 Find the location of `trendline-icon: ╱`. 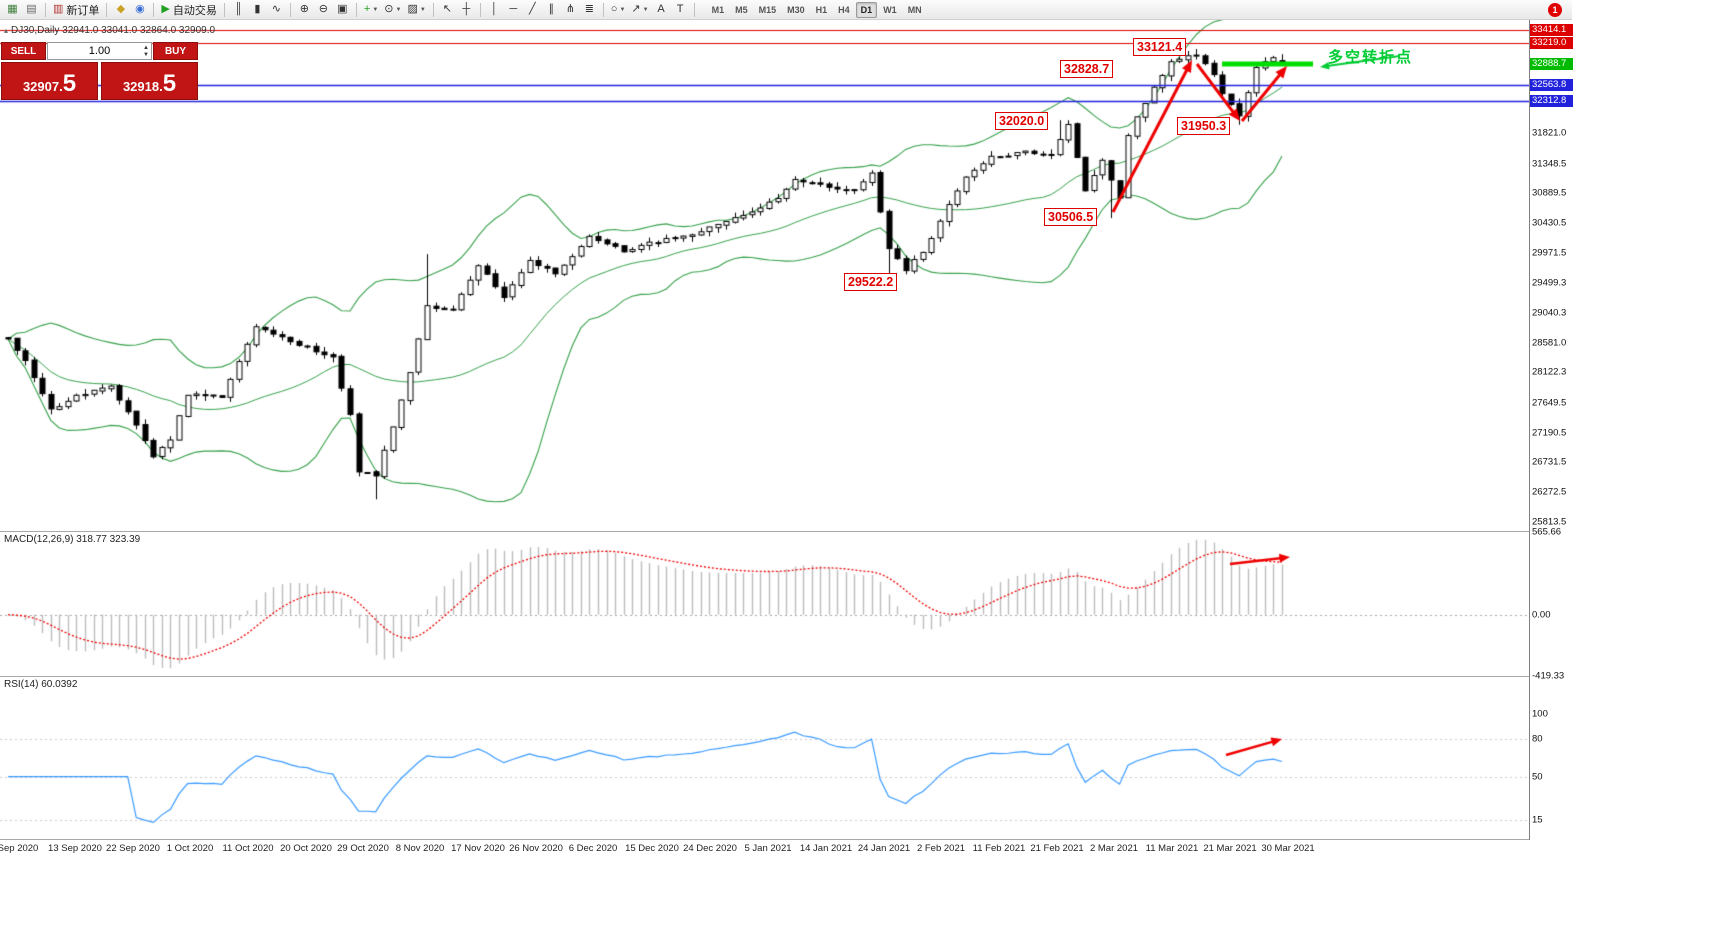

trendline-icon: ╱ is located at coordinates (532, 9).